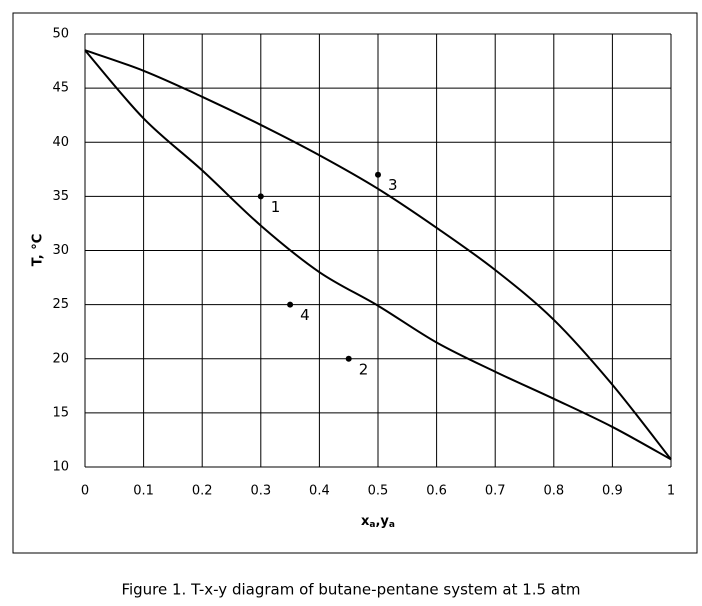 Image resolution: width=702 pixels, height=606 pixels. I want to click on y-tick-label: 15, so click(60, 412).